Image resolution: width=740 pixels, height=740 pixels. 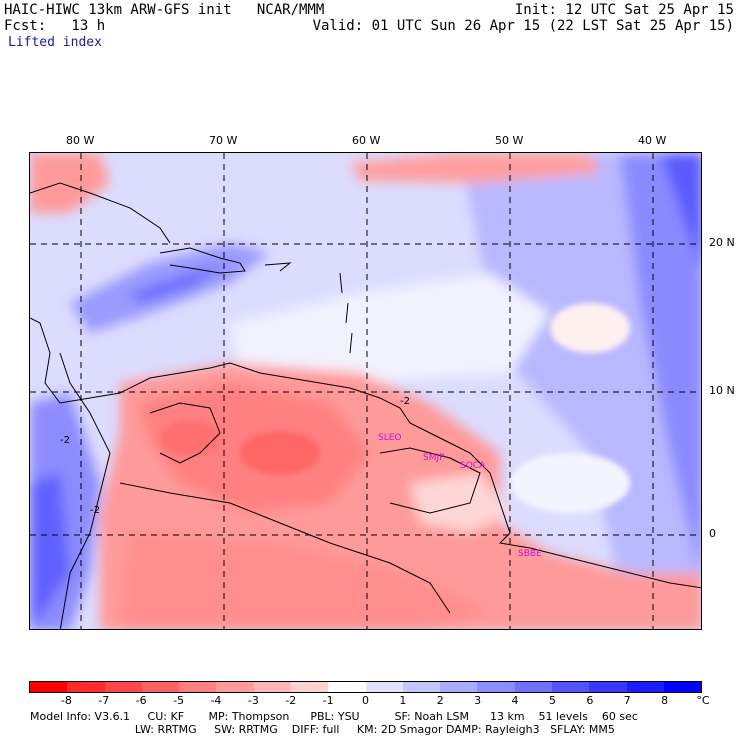 I want to click on color-bar-tick-label: -2, so click(x=291, y=700).